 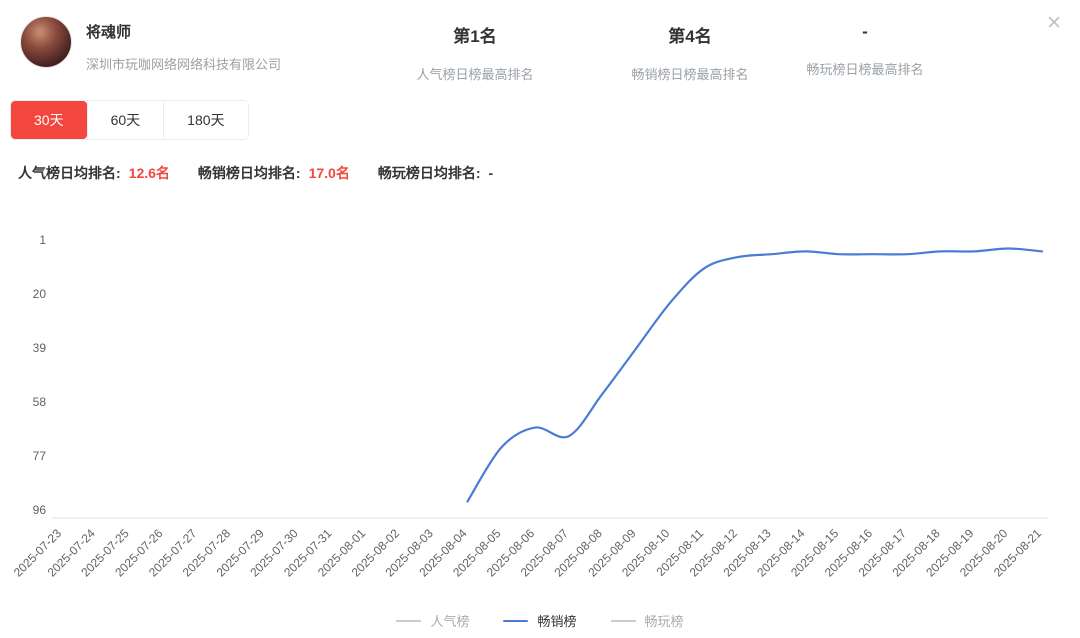 I want to click on stat-grossing-best: 第4名 畅销榜日榜最高排名, so click(x=690, y=52).